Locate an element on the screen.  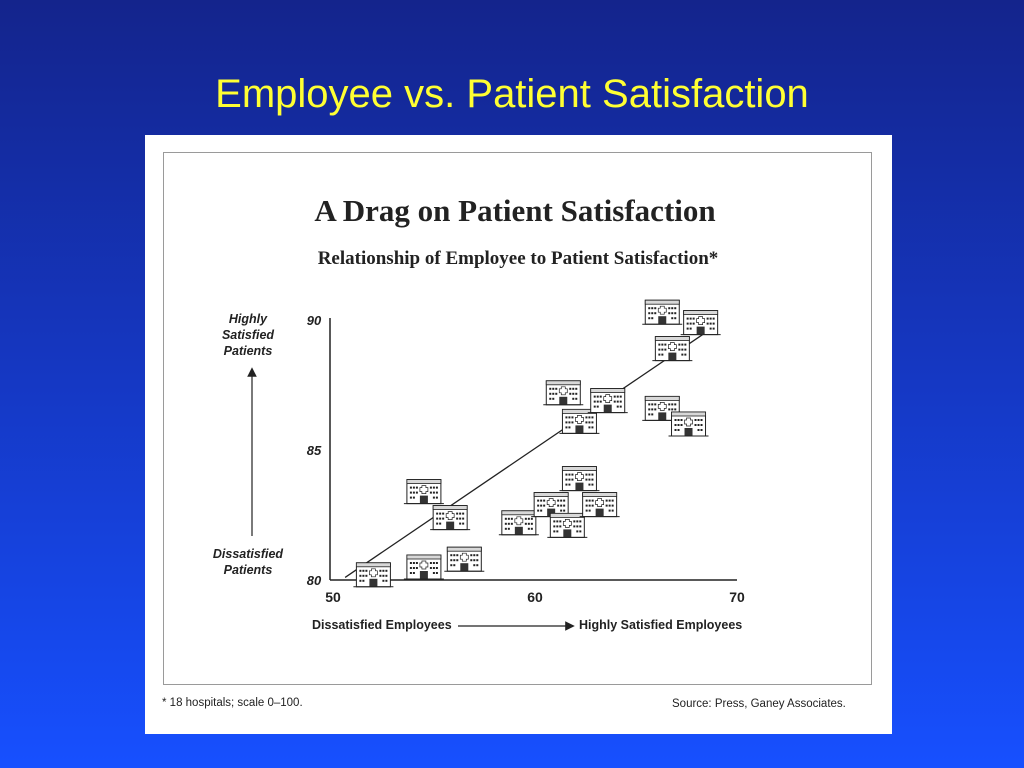
trend-line is located at coordinates (527, 453).